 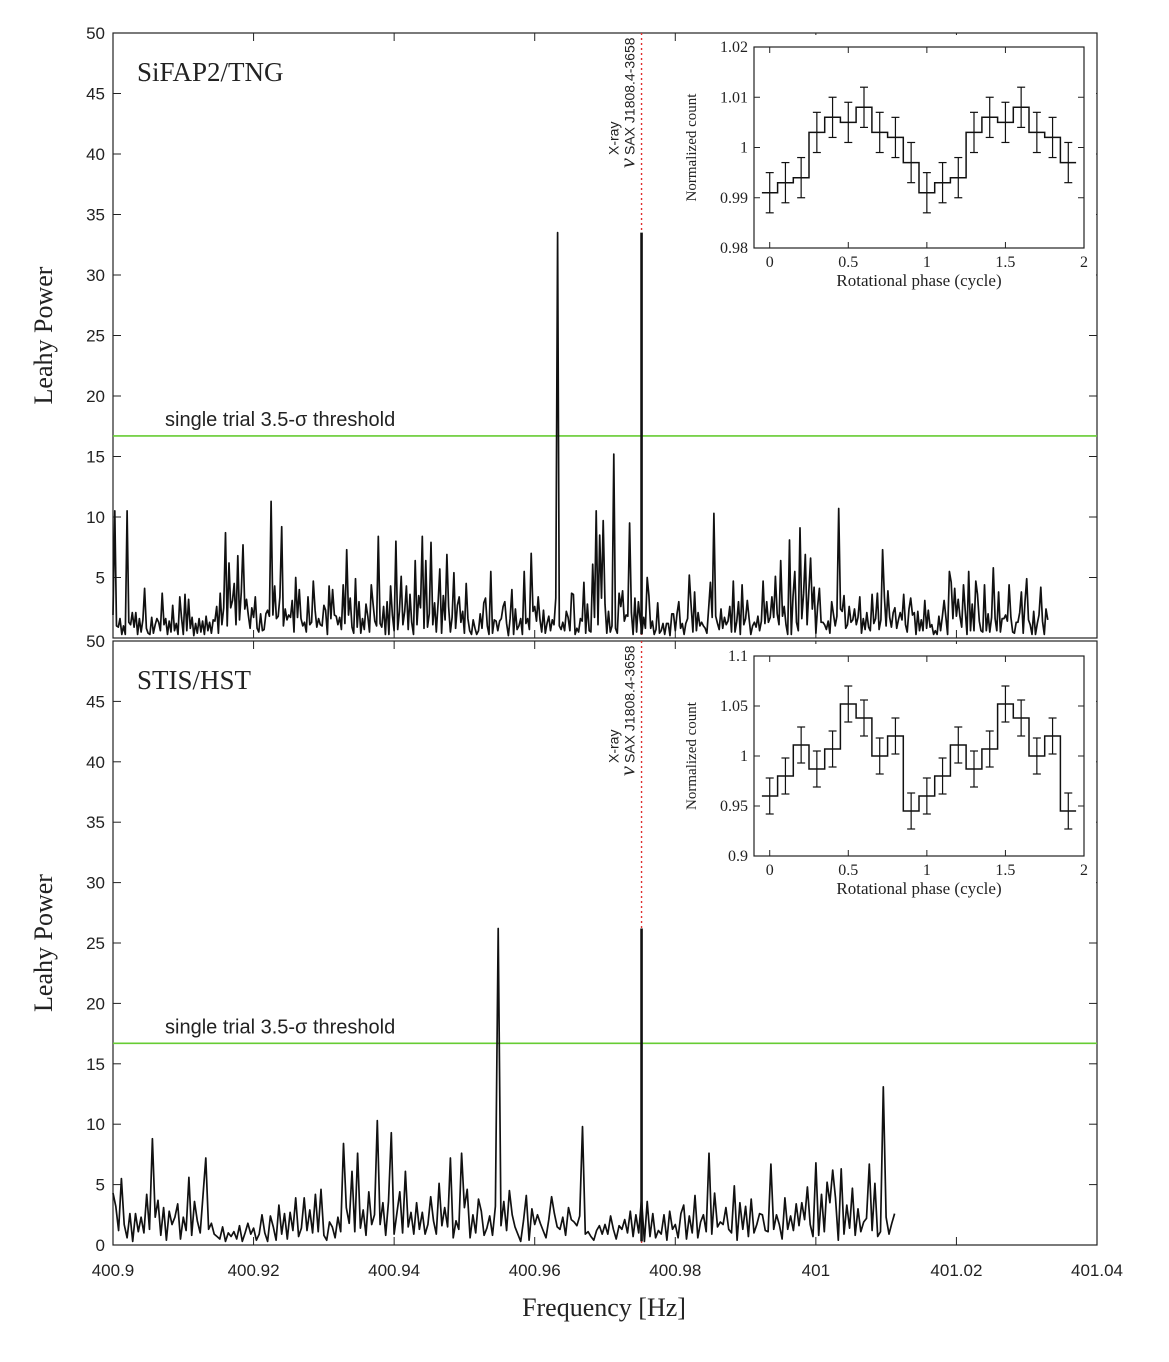 What do you see at coordinates (113, 1270) in the screenshot?
I see `x-tick-label: 400.9` at bounding box center [113, 1270].